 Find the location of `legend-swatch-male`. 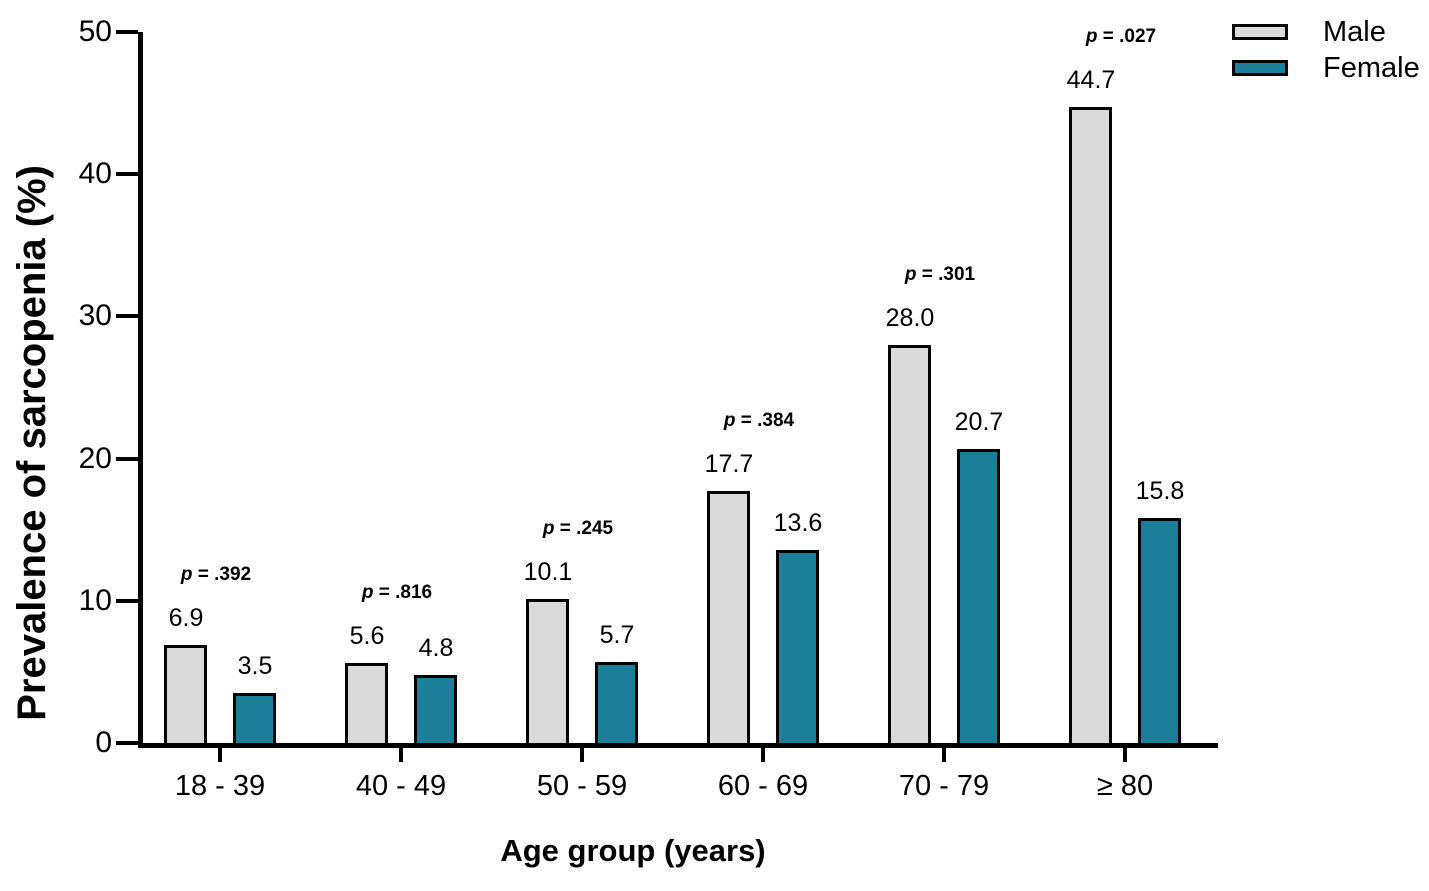

legend-swatch-male is located at coordinates (1260, 32).